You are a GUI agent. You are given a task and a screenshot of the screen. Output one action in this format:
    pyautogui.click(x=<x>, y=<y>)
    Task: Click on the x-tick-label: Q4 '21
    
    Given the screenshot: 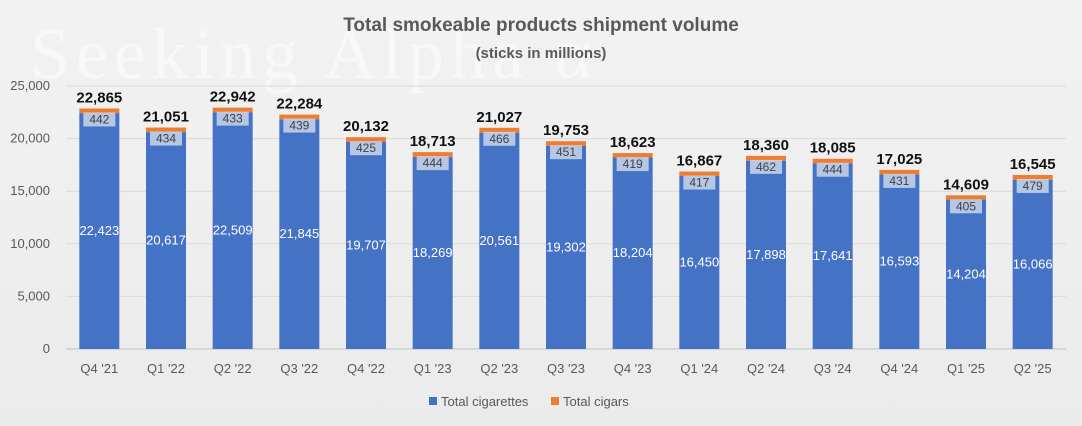 What is the action you would take?
    pyautogui.click(x=99, y=368)
    